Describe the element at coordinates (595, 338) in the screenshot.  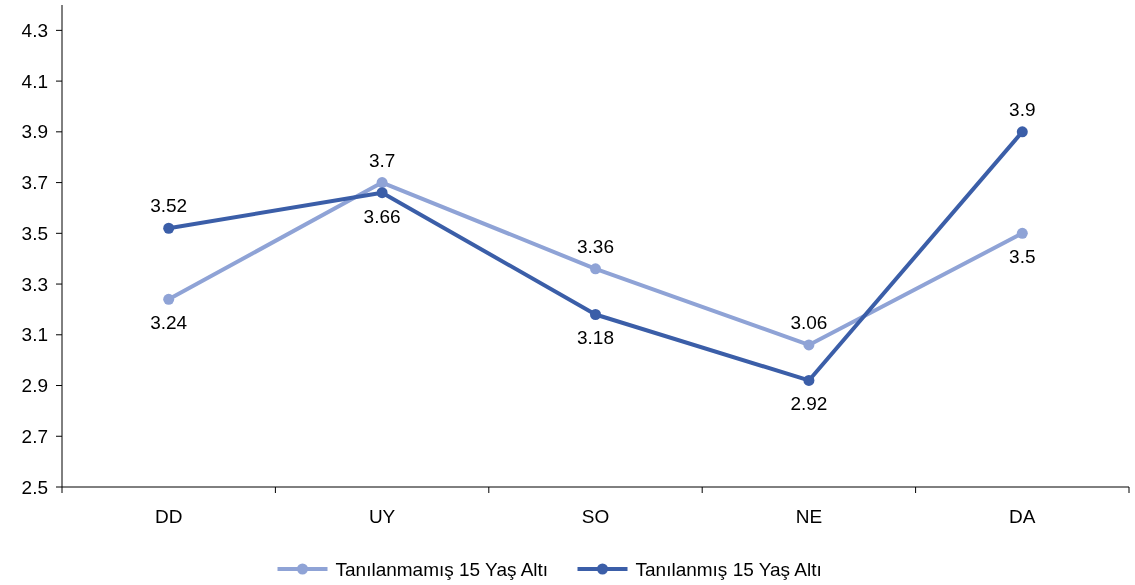
I see `data-label: 3.18` at that location.